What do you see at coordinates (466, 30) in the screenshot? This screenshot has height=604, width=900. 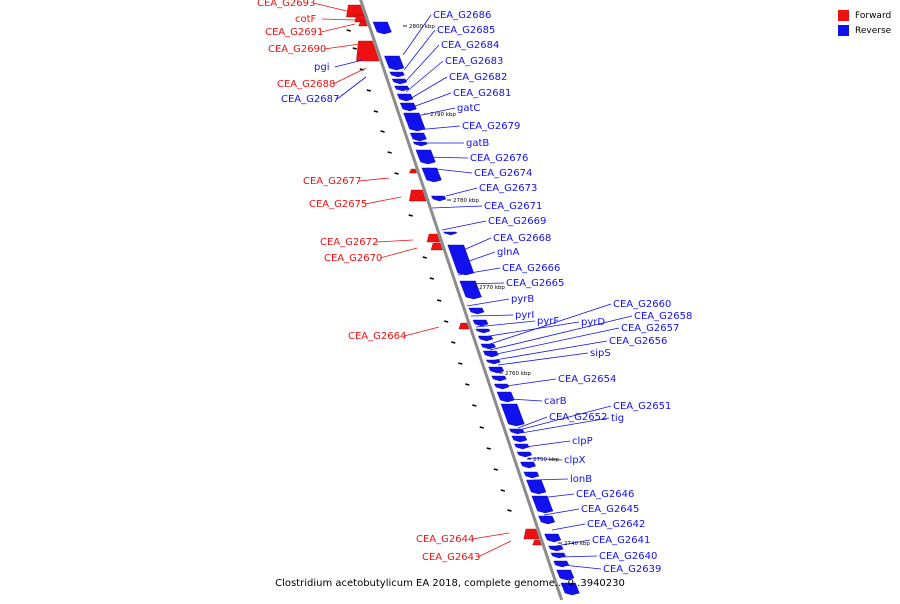 I see `gene-label: CEA_G2685` at bounding box center [466, 30].